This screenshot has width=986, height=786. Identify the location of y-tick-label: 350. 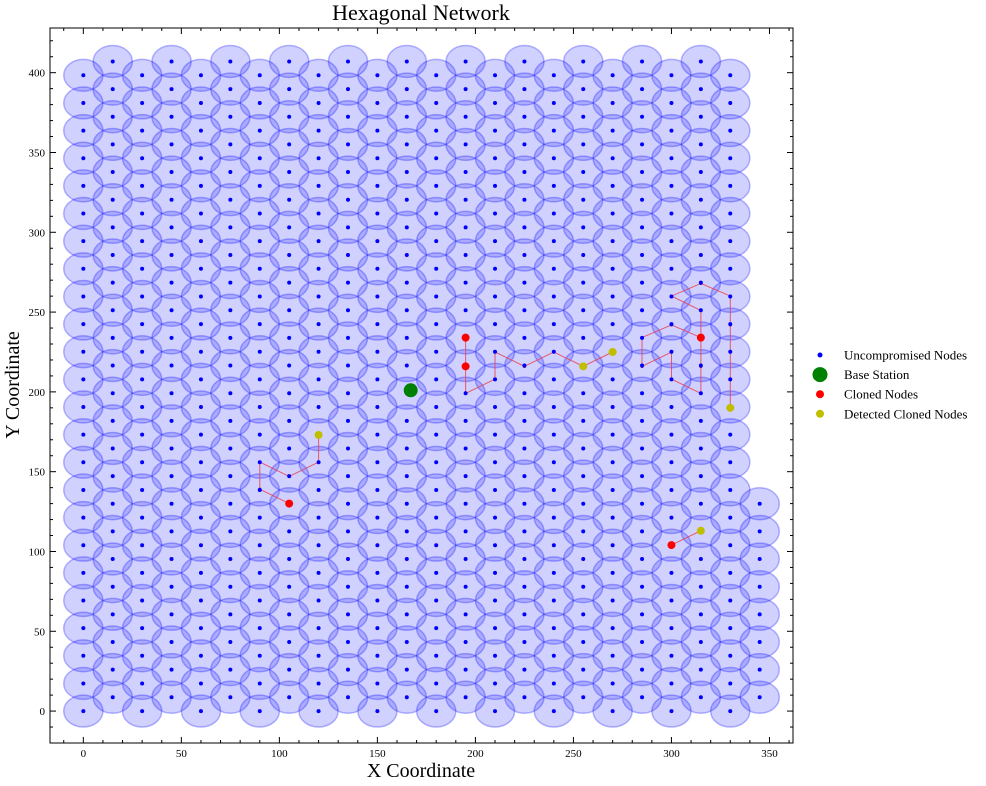
(37, 153).